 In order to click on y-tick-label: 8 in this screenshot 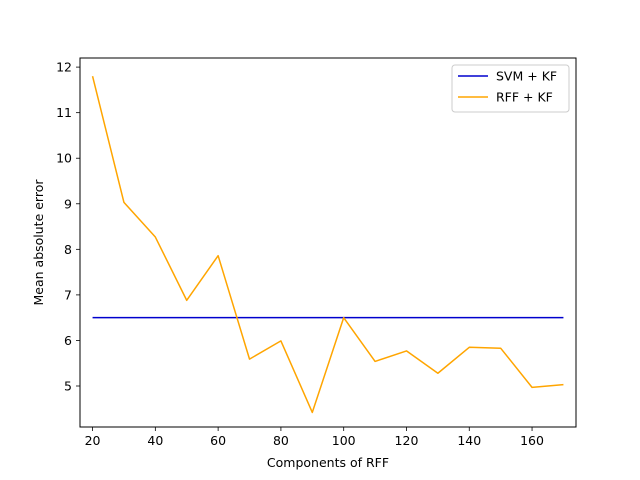, I will do `click(68, 249)`.